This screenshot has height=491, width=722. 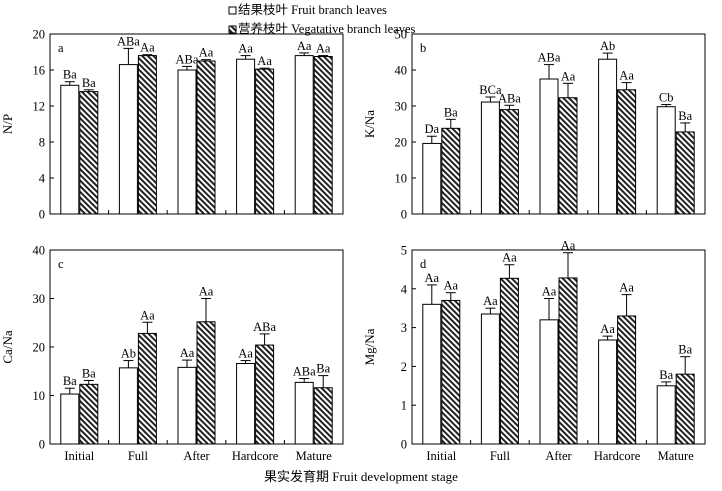 I want to click on y-tick-label: 1, so click(x=404, y=406).